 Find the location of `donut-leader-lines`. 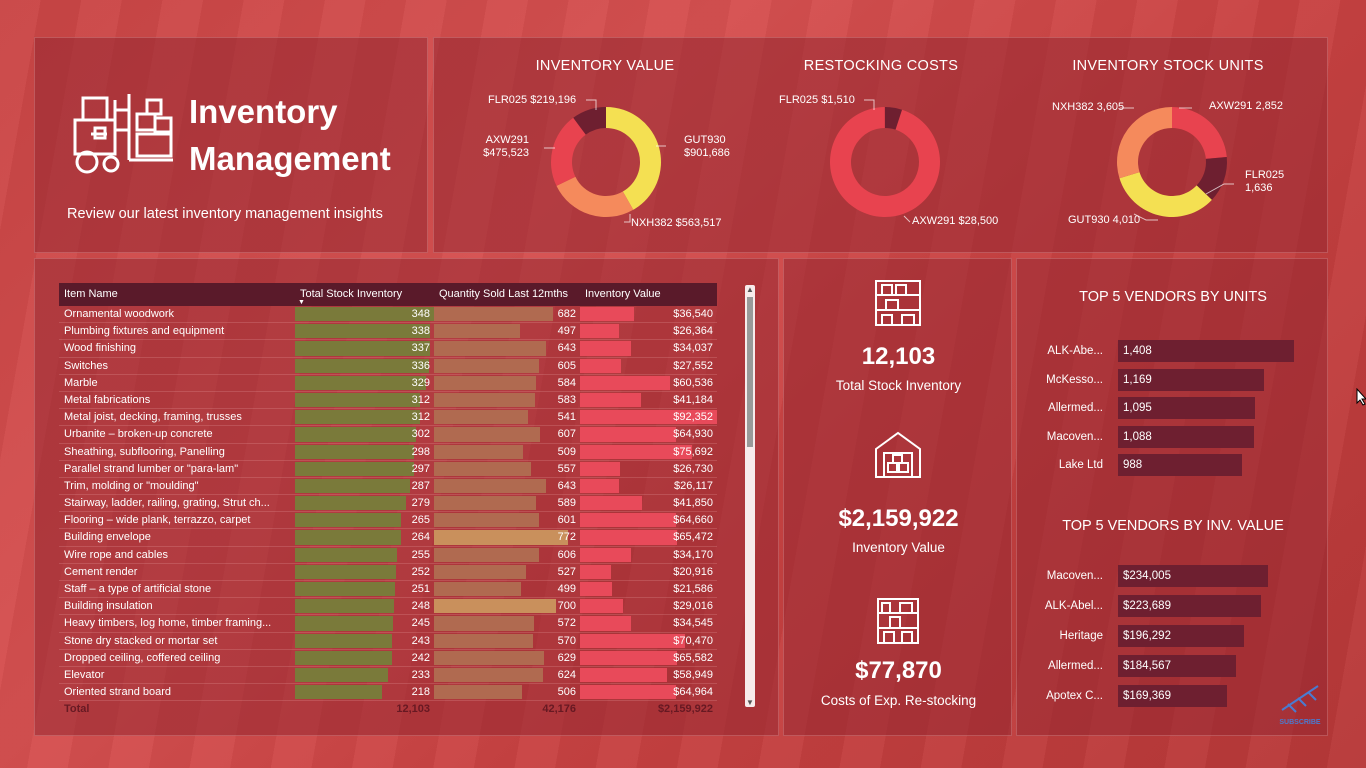

donut-leader-lines is located at coordinates (889, 161).